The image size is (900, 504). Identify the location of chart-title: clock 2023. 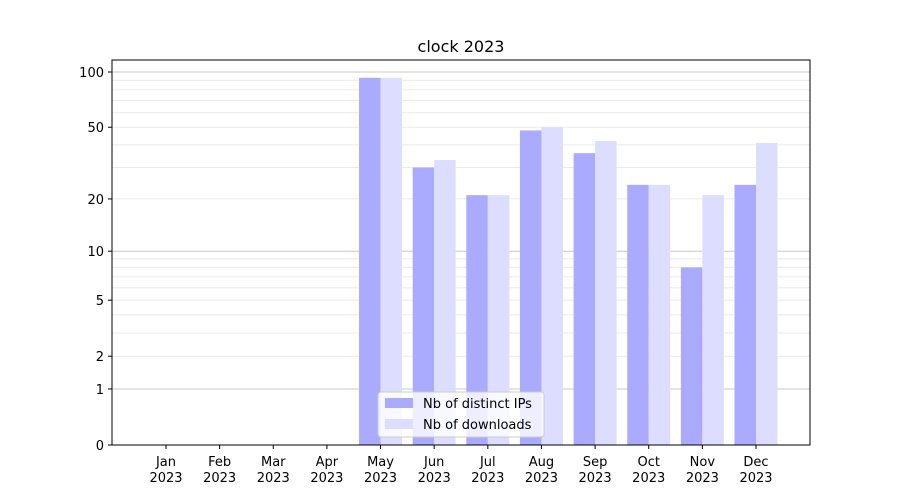
(461, 46).